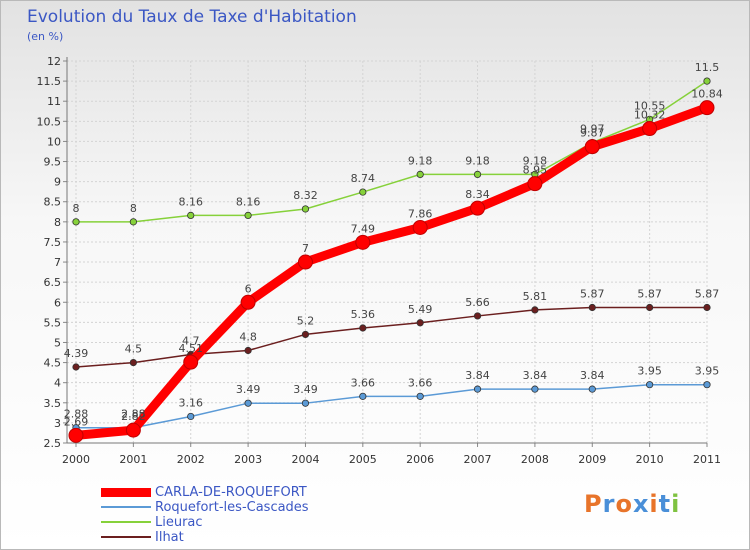 The image size is (750, 550). What do you see at coordinates (592, 129) in the screenshot?
I see `data-label-lieurac: 9.97` at bounding box center [592, 129].